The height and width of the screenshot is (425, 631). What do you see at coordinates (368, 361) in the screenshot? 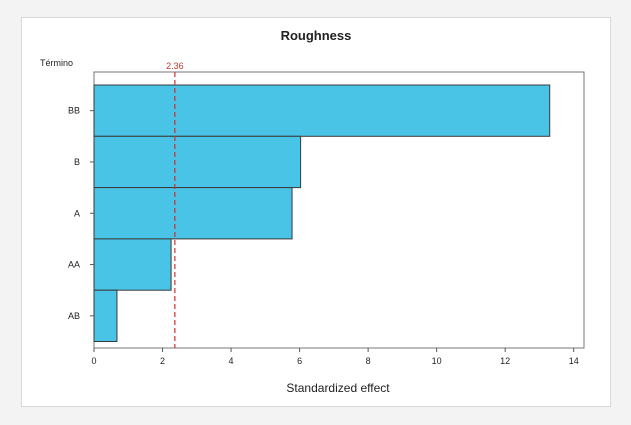
I see `x-tick-label: 8` at bounding box center [368, 361].